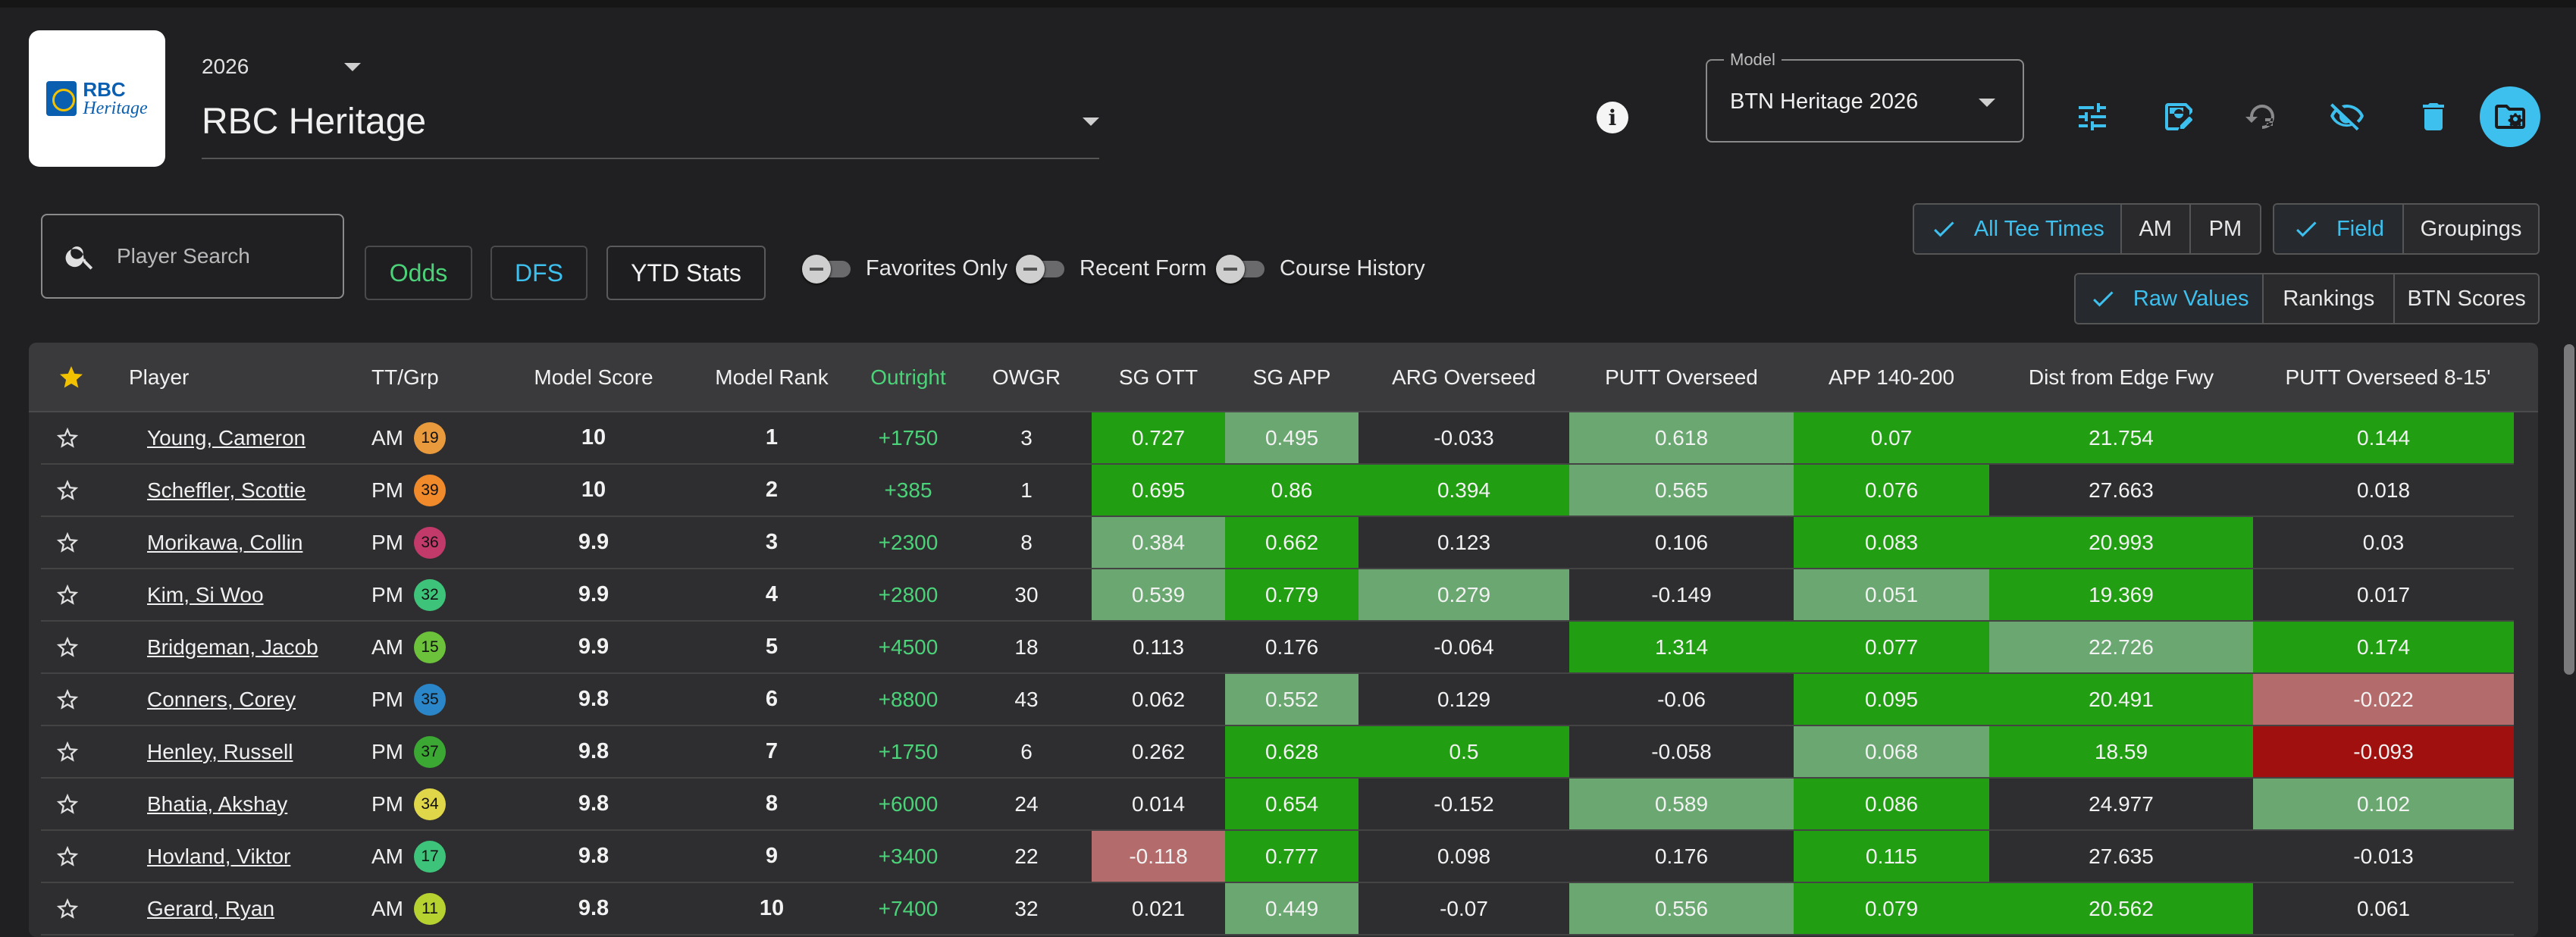  Describe the element at coordinates (539, 273) in the screenshot. I see `dfs-button: DFS` at that location.